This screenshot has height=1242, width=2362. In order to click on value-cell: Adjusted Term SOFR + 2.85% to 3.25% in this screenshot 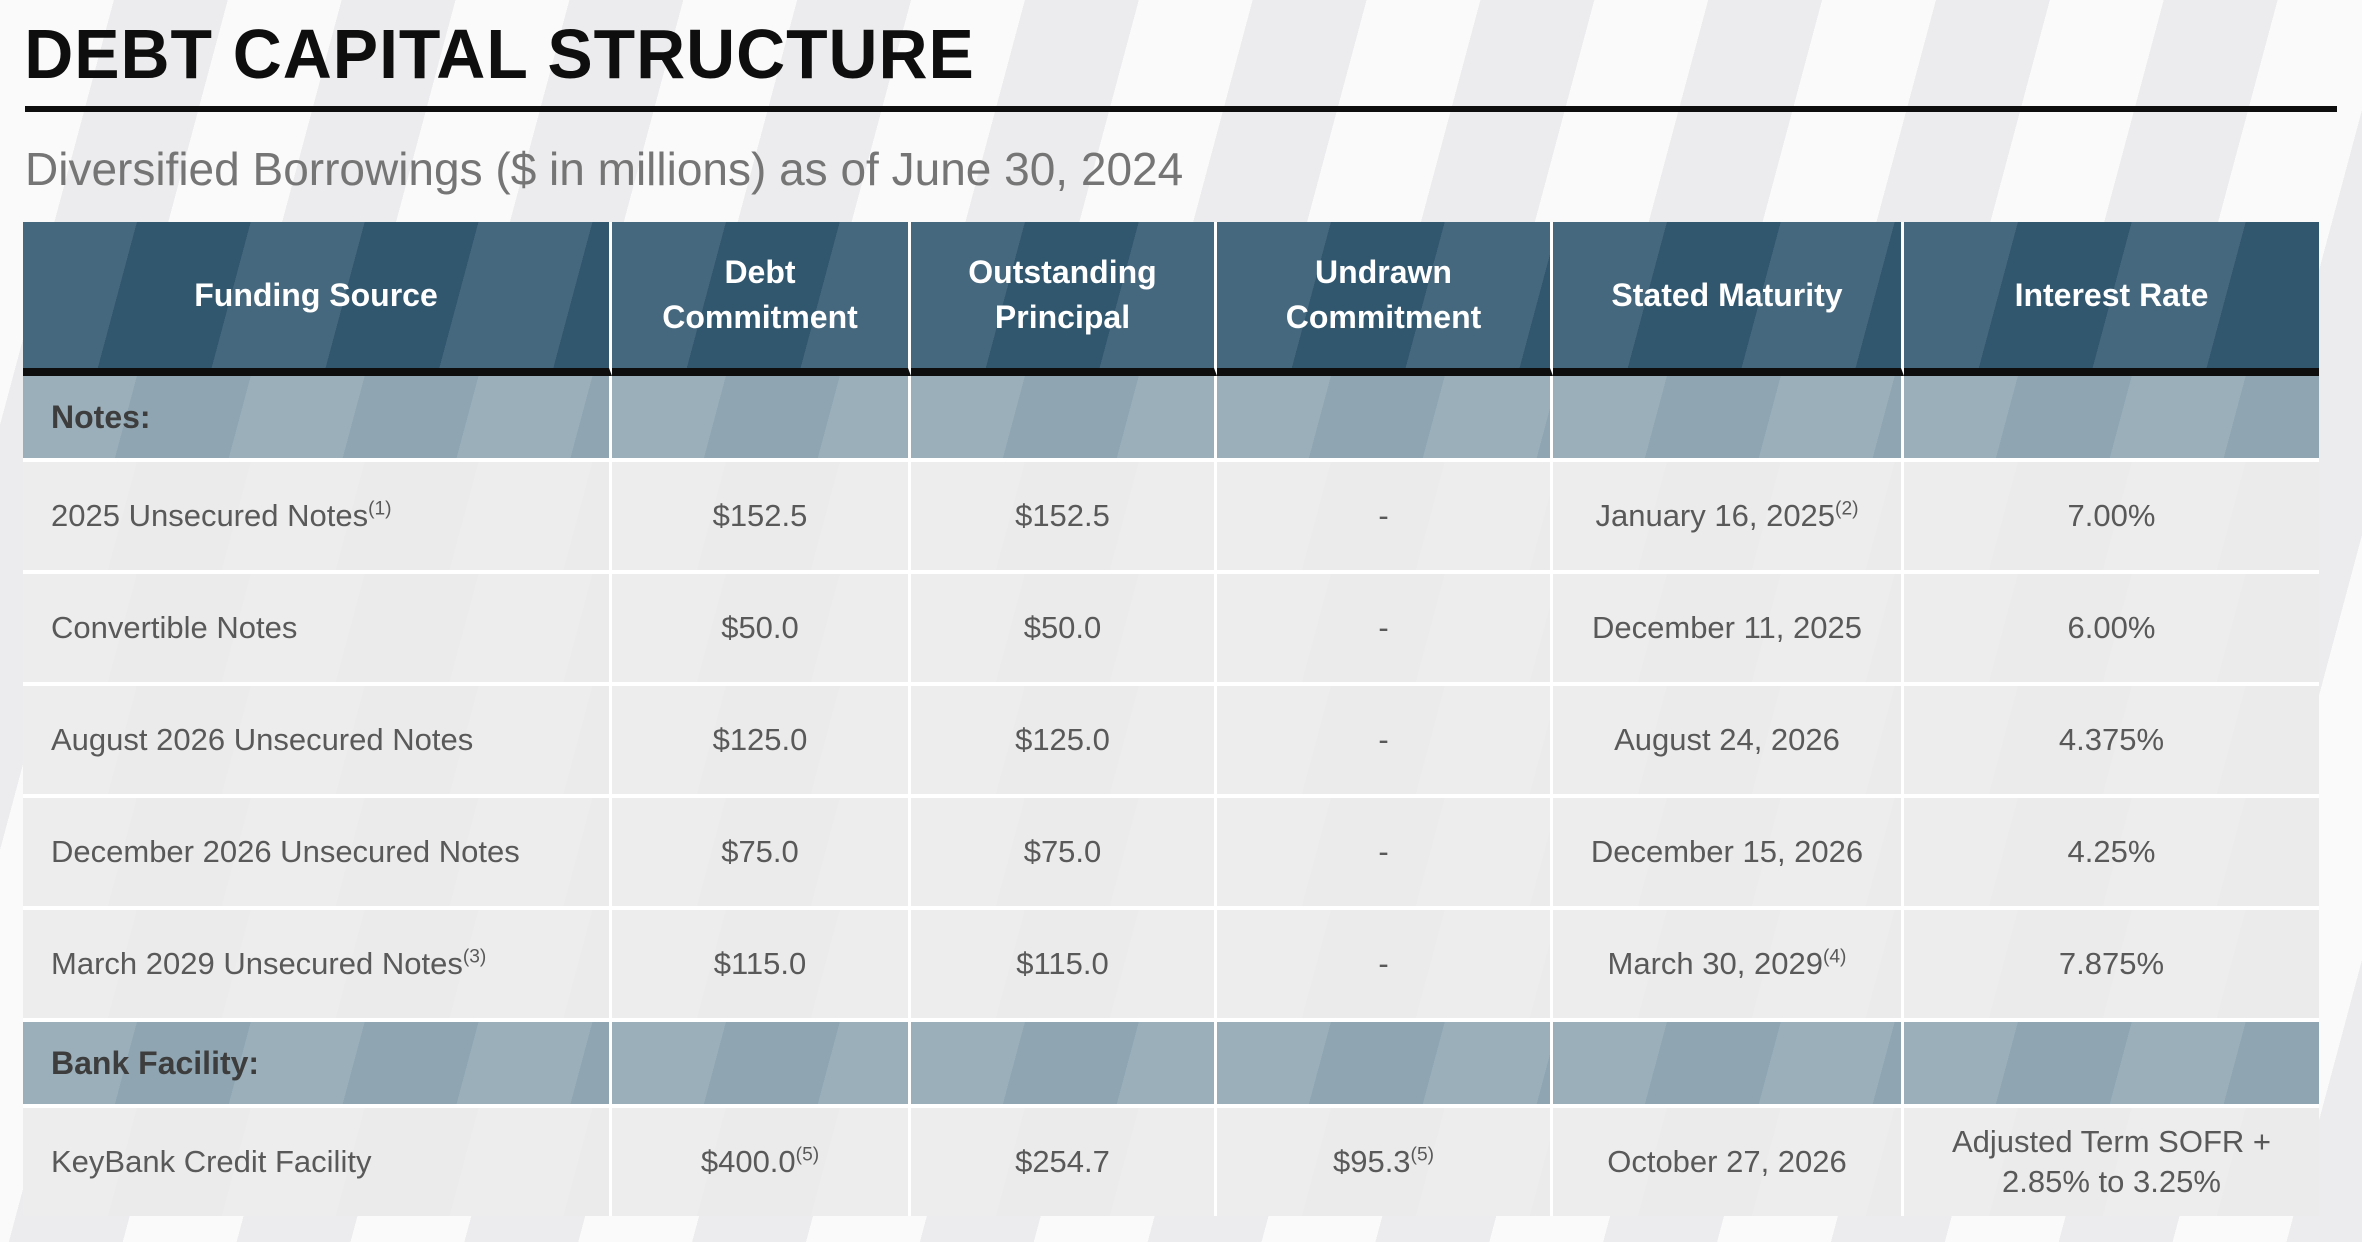, I will do `click(2111, 1162)`.